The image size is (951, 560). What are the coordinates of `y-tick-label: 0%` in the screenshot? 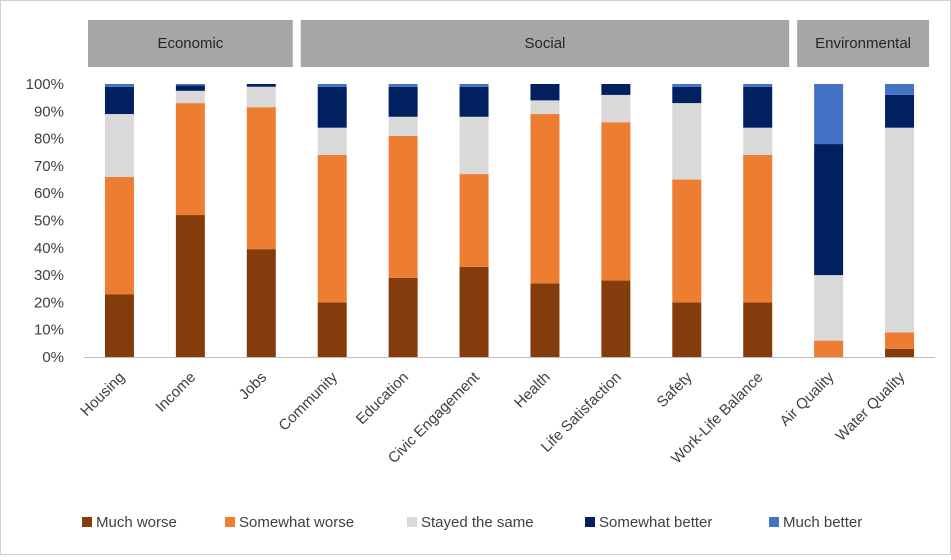 It's located at (53, 357).